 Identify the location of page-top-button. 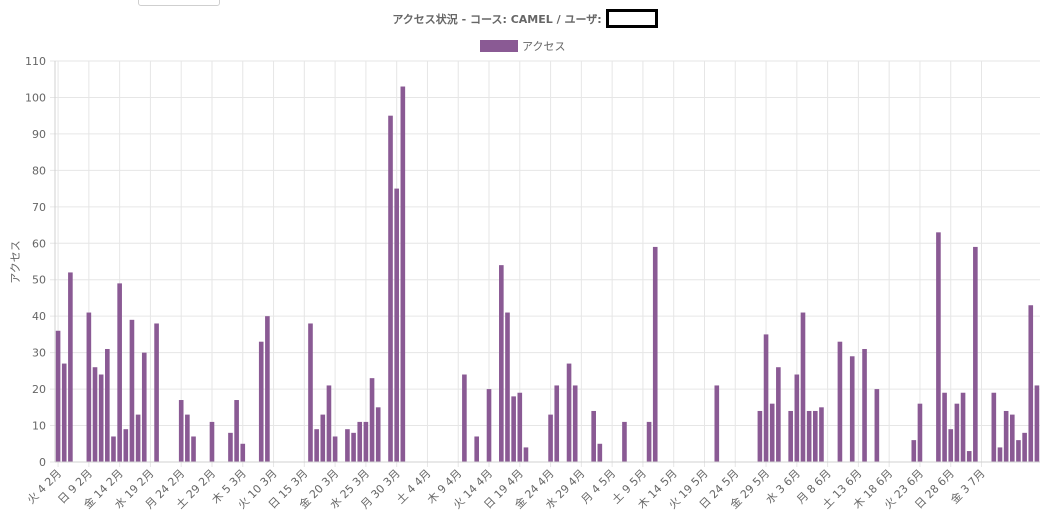
(179, 3).